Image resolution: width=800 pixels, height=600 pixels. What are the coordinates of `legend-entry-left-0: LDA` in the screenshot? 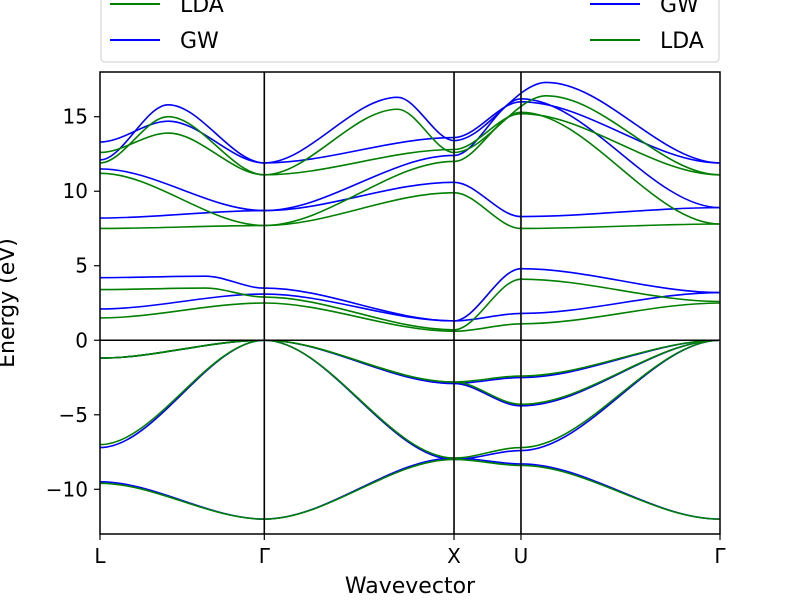 It's located at (202, 9).